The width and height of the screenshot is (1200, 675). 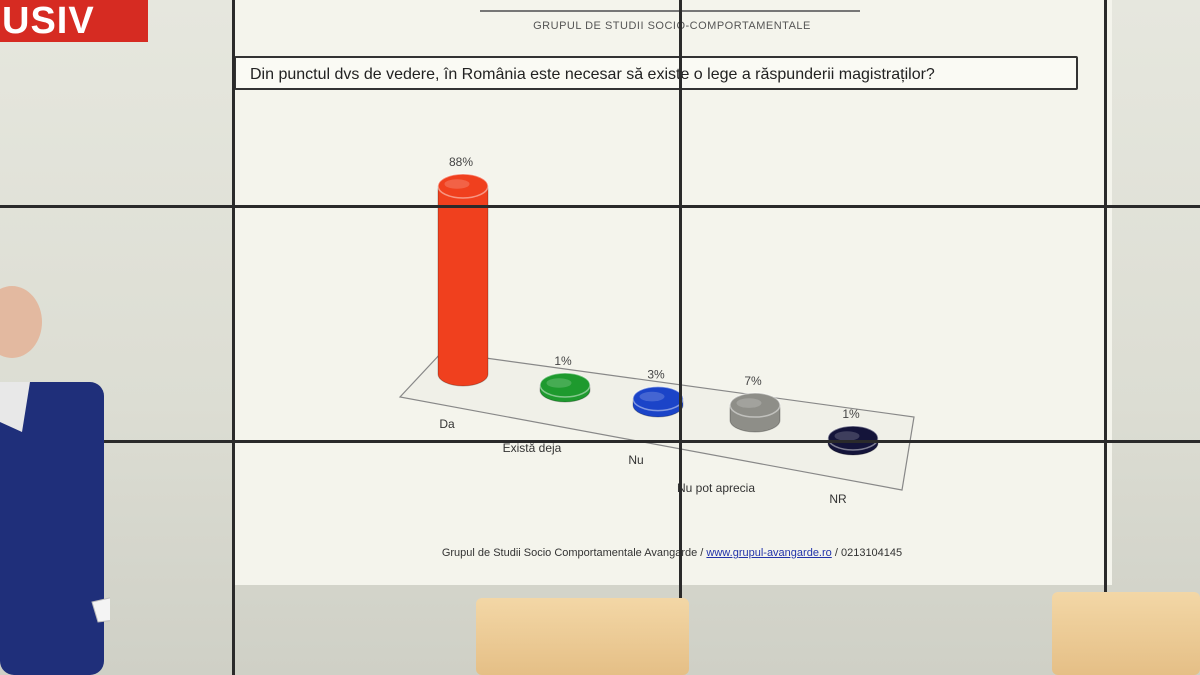 What do you see at coordinates (55, 480) in the screenshot?
I see `presenter` at bounding box center [55, 480].